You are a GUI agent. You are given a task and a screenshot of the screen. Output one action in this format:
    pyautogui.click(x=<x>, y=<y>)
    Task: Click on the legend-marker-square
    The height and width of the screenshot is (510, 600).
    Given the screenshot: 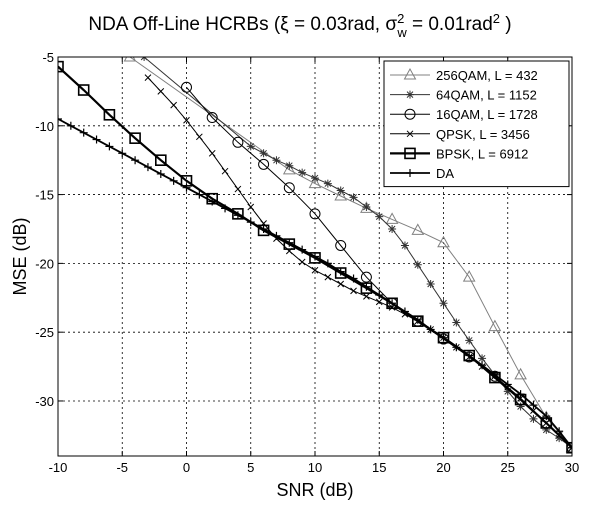 What is the action you would take?
    pyautogui.click(x=410, y=153)
    